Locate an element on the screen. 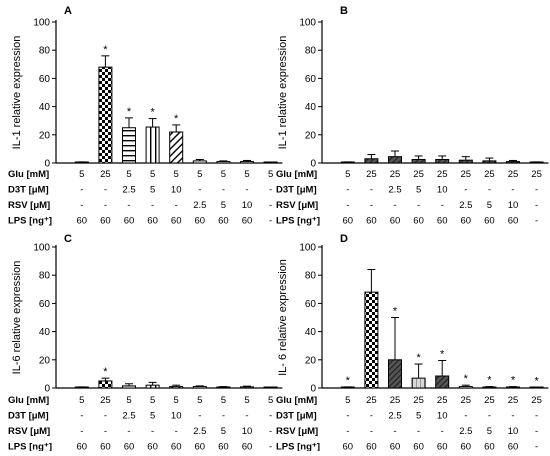 The height and width of the screenshot is (456, 550). panel-d-y-axis-label: IL- 6 relative expression is located at coordinates (283, 317).